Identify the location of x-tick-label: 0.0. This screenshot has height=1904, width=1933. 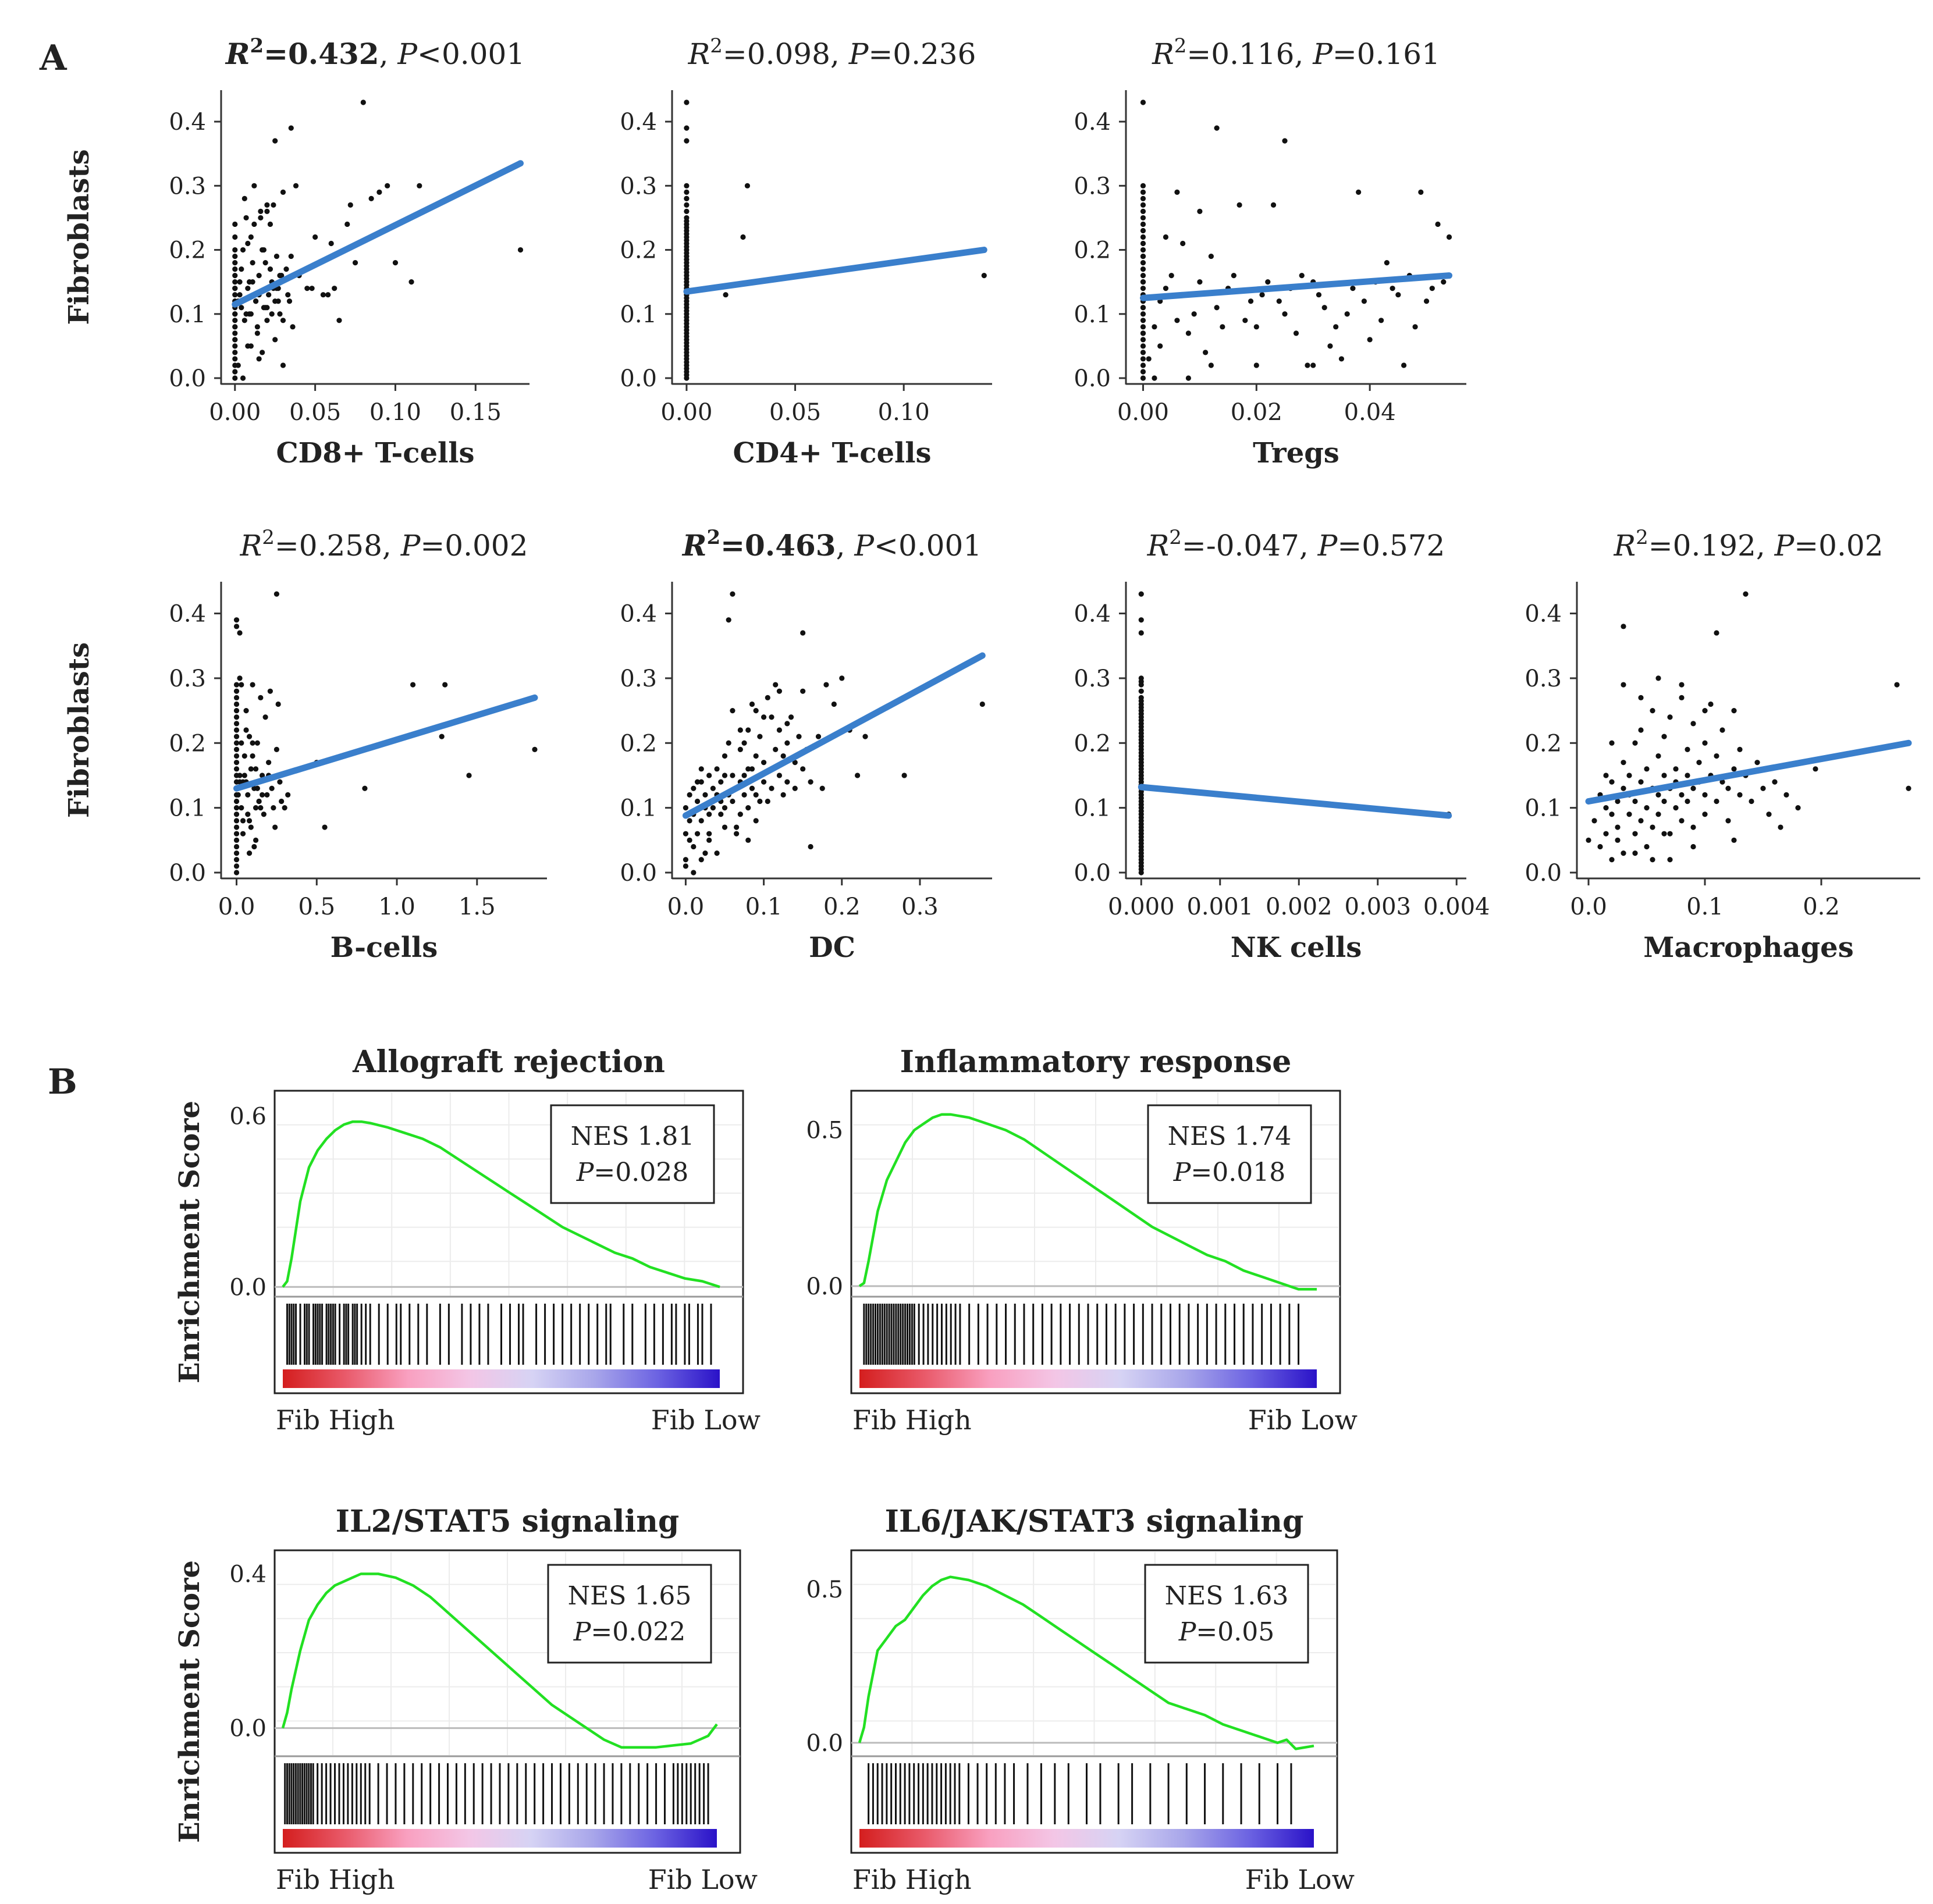
(237, 907).